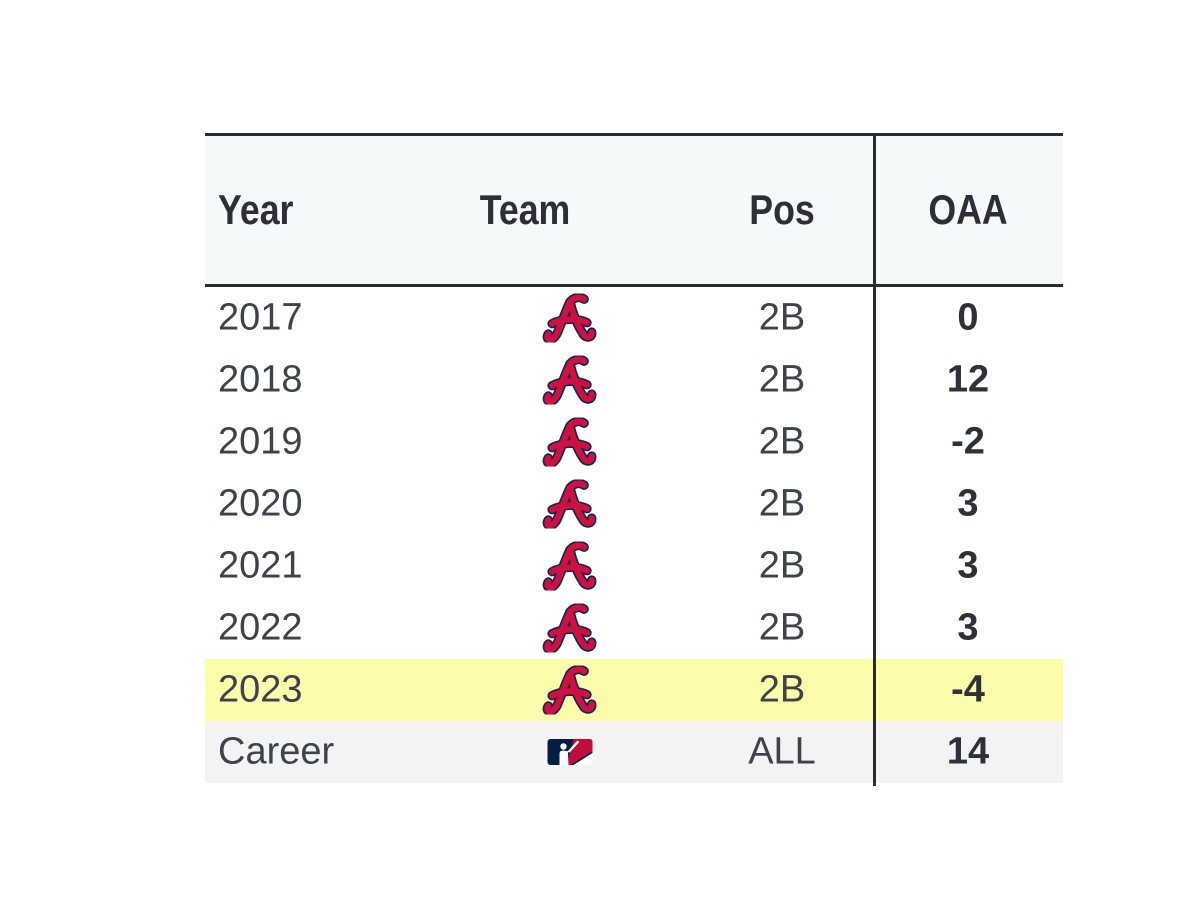 The height and width of the screenshot is (910, 1200). I want to click on year-cell: 2019, so click(260, 441).